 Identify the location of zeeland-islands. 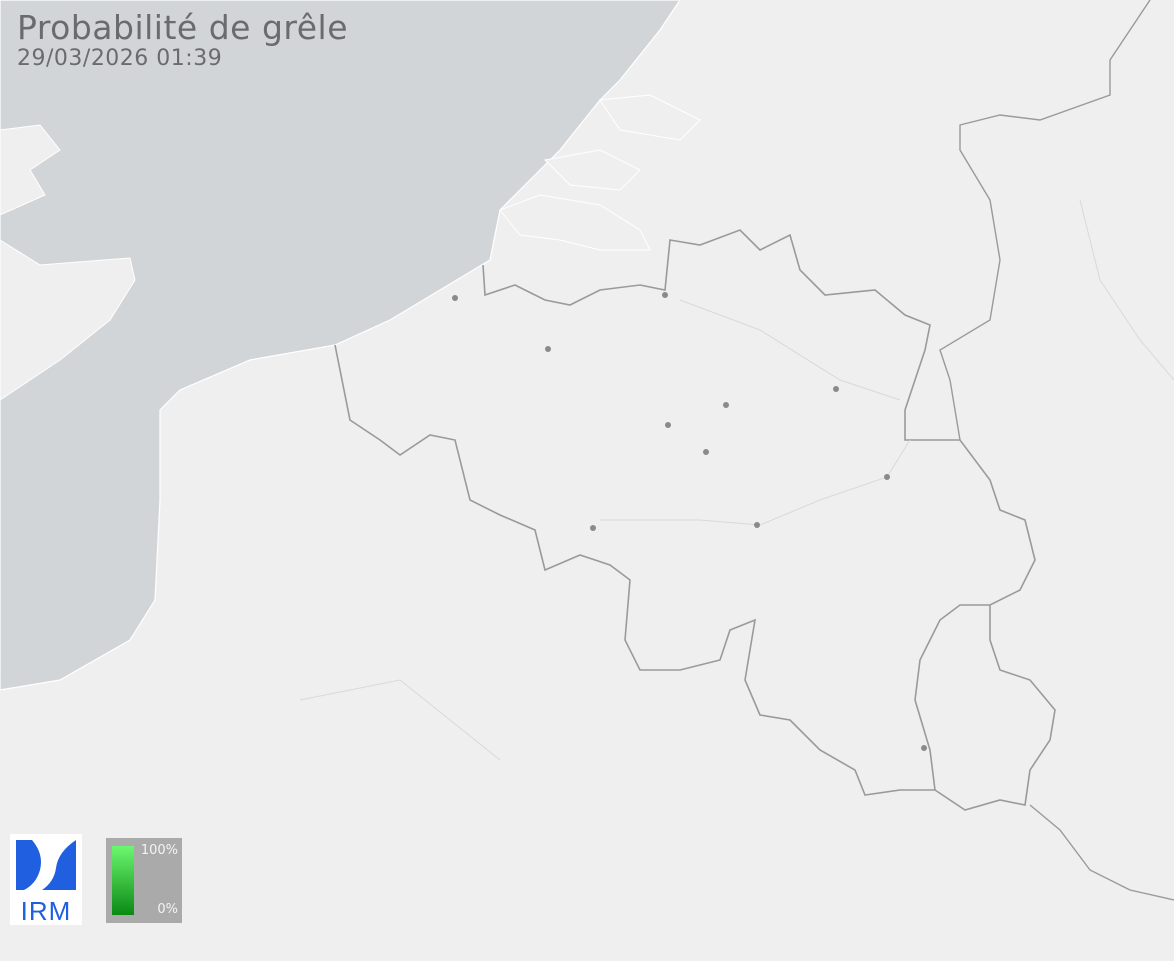
(600, 172).